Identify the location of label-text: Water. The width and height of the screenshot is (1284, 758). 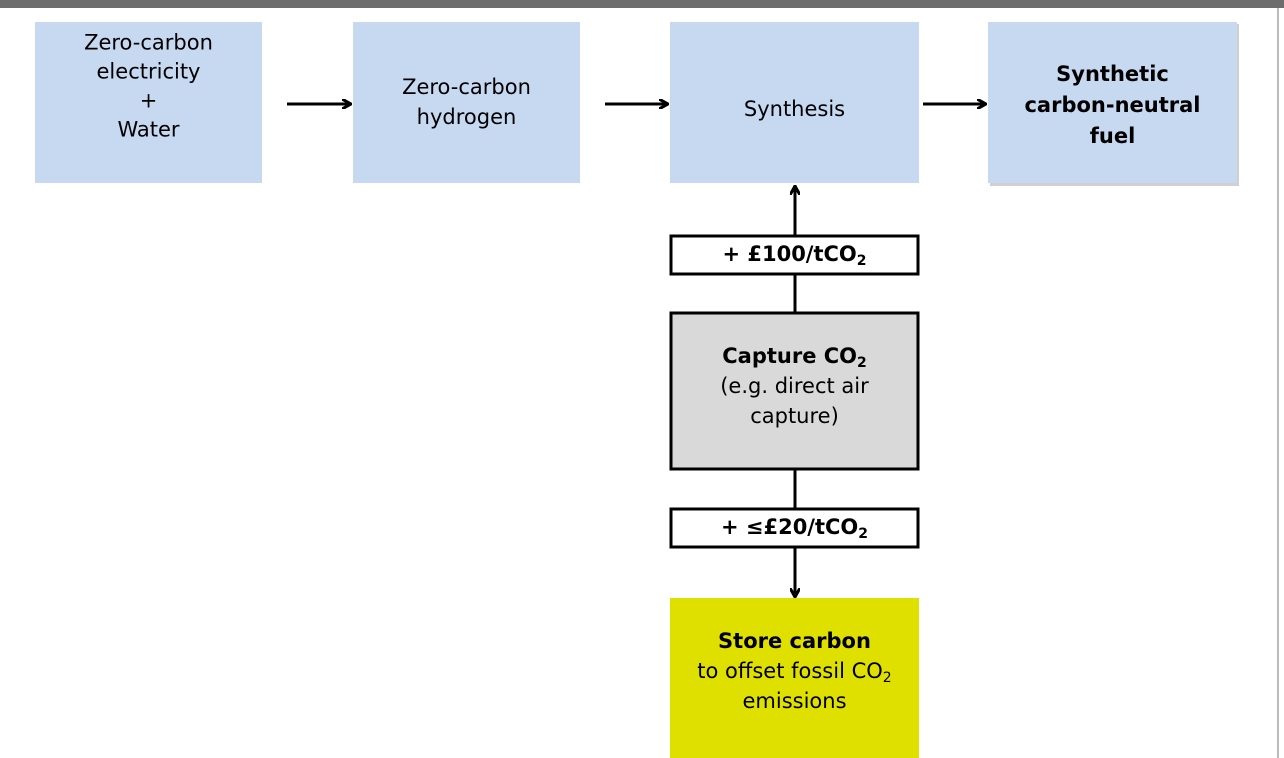
(148, 130).